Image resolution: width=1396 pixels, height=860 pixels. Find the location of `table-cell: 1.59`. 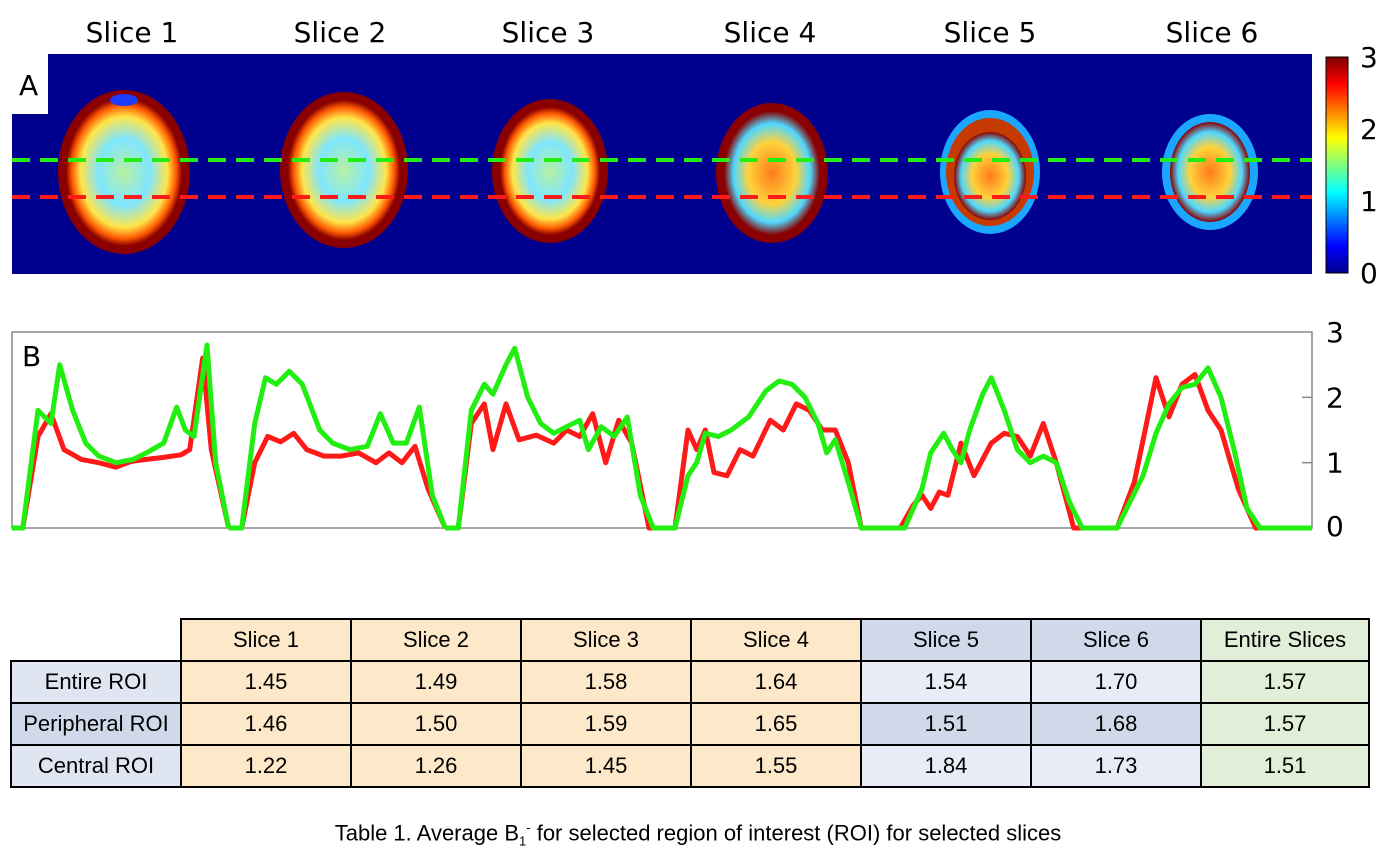

table-cell: 1.59 is located at coordinates (606, 724).